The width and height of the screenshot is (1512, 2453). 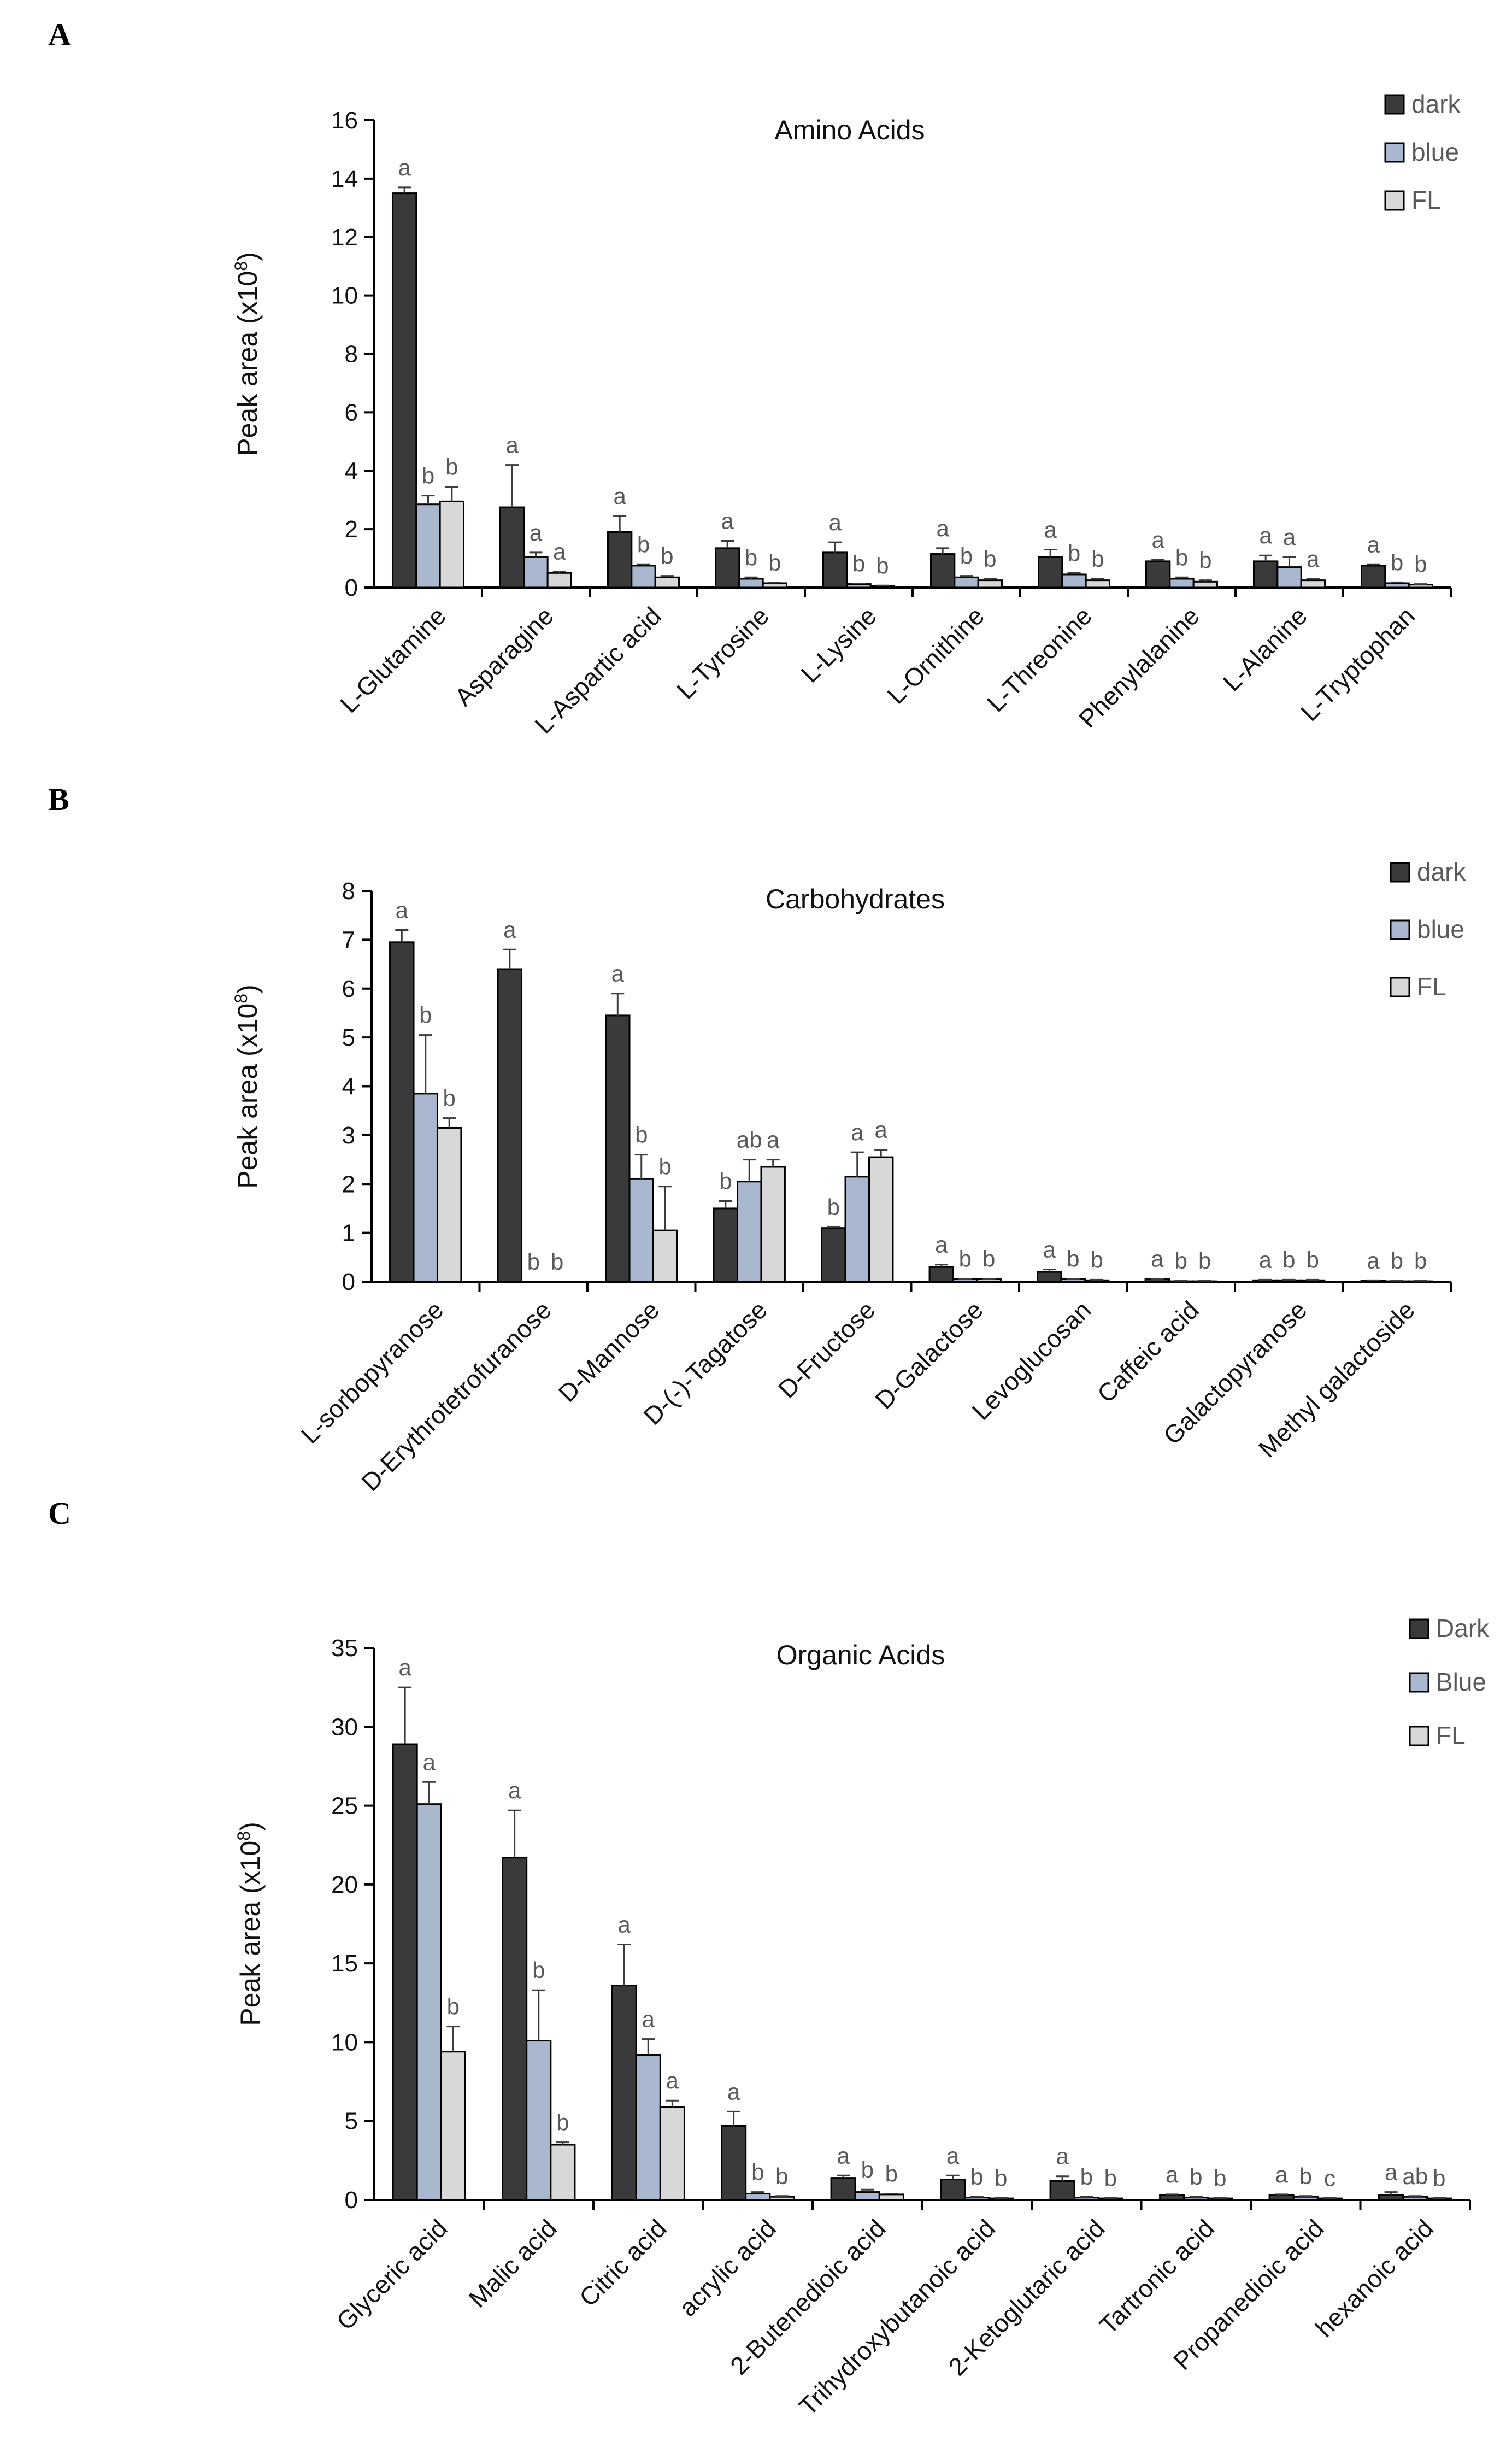 I want to click on y-tick-label: 25, so click(x=344, y=1806).